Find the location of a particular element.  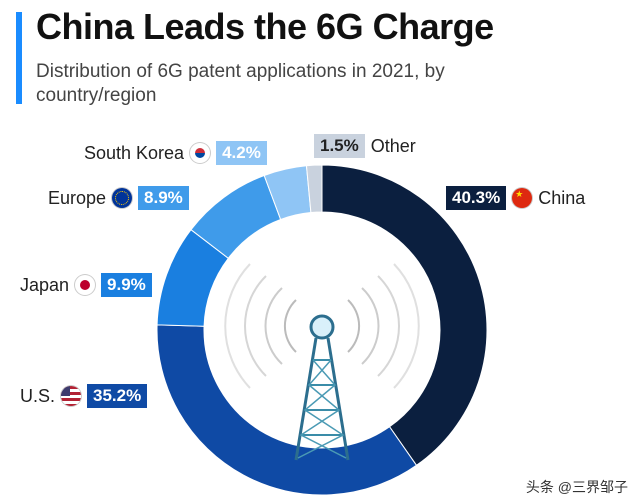

accent-bar is located at coordinates (19, 58).